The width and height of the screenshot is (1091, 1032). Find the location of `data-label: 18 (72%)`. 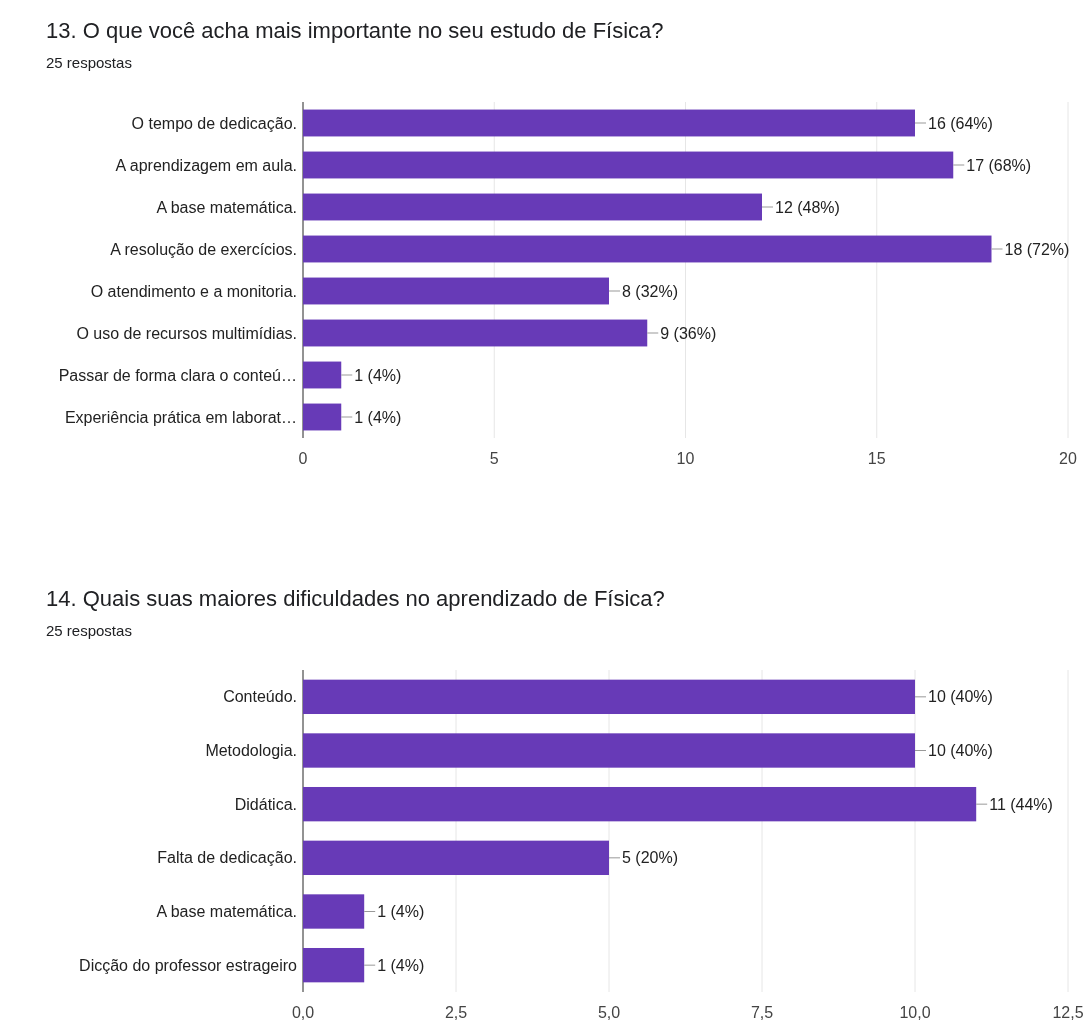

data-label: 18 (72%) is located at coordinates (1037, 249).